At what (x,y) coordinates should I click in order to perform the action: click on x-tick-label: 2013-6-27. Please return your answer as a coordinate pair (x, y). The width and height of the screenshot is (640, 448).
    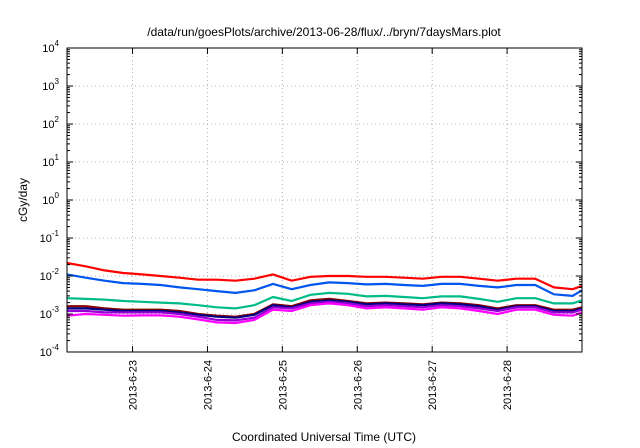
    Looking at the image, I should click on (433, 385).